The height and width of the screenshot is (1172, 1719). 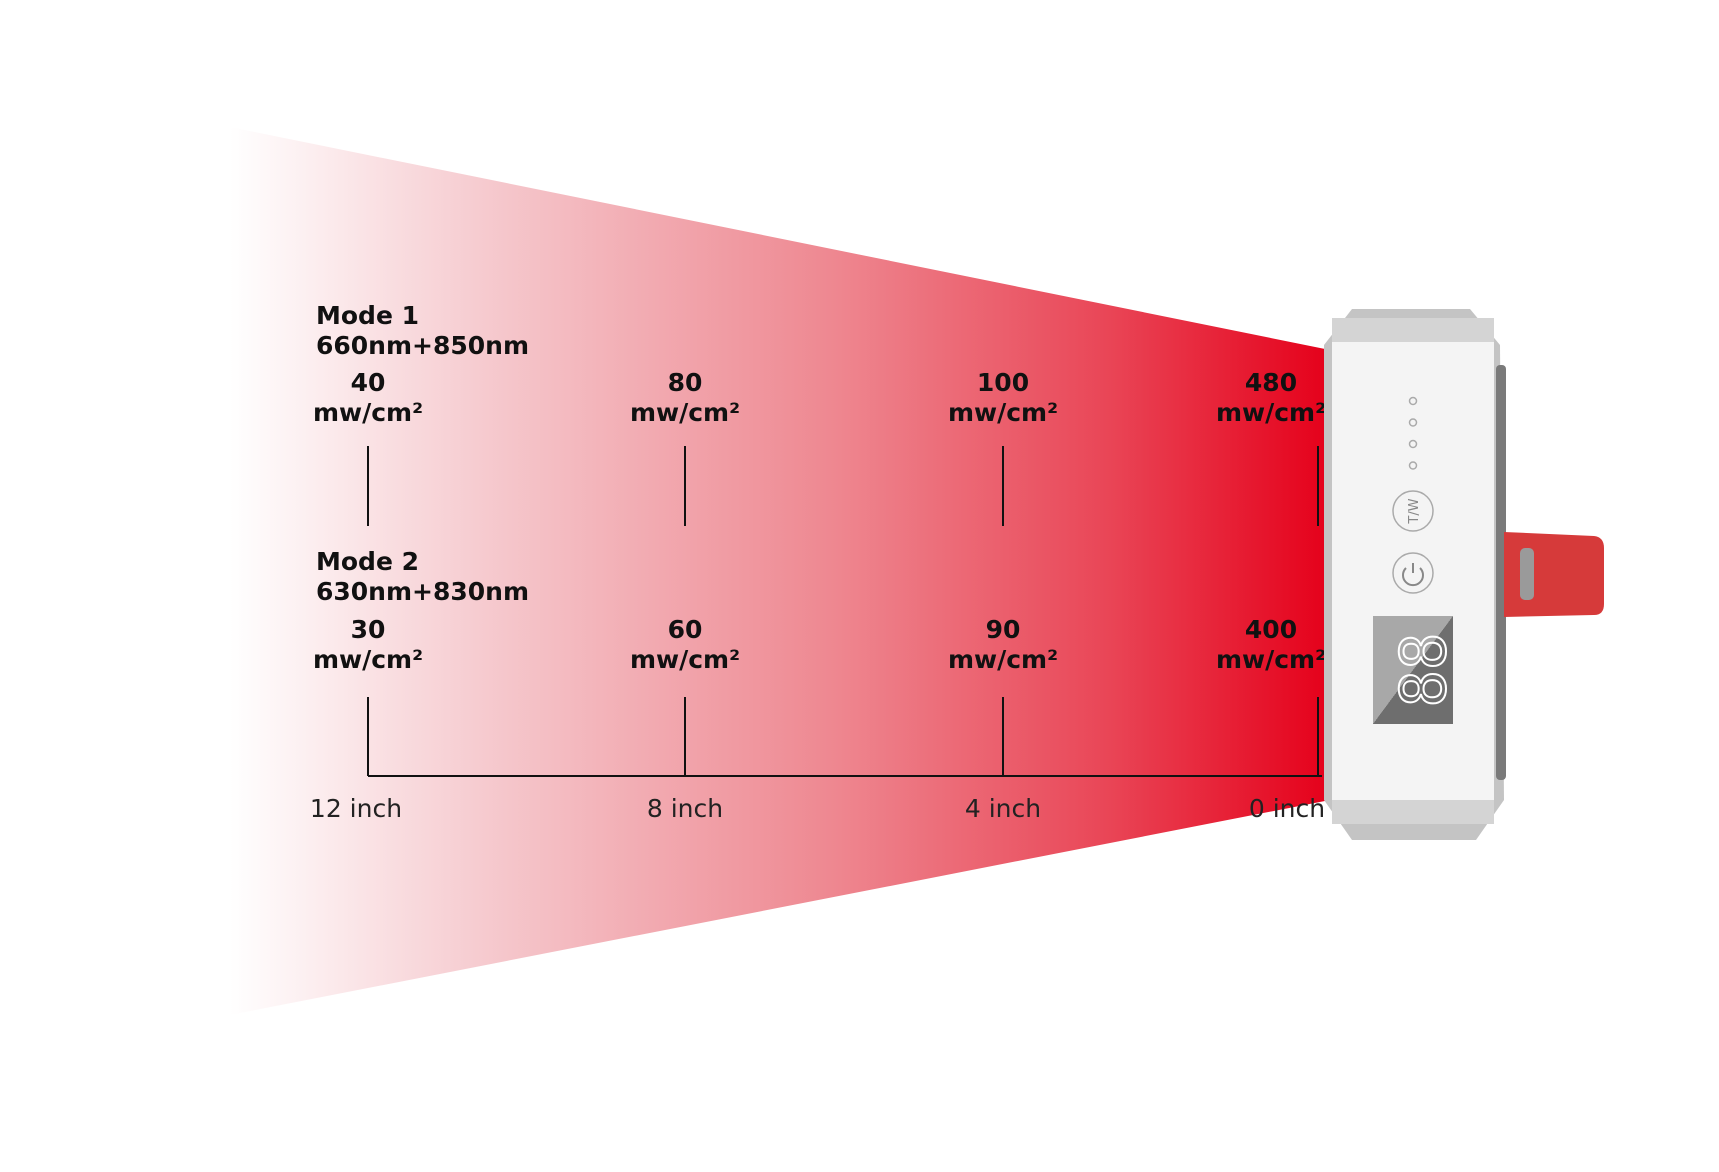 I want to click on distance-label: 0 inch, so click(x=1287, y=808).